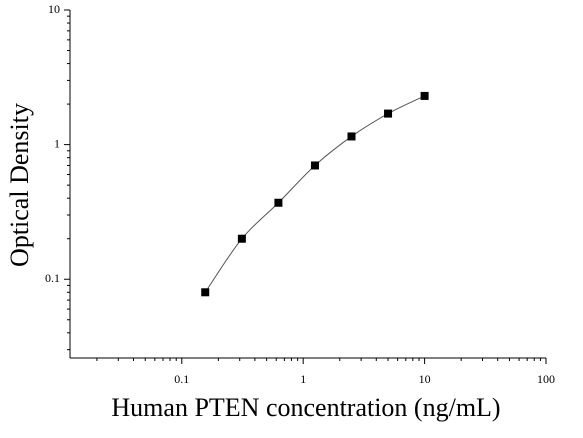  I want to click on x-tick-label: 10, so click(425, 379).